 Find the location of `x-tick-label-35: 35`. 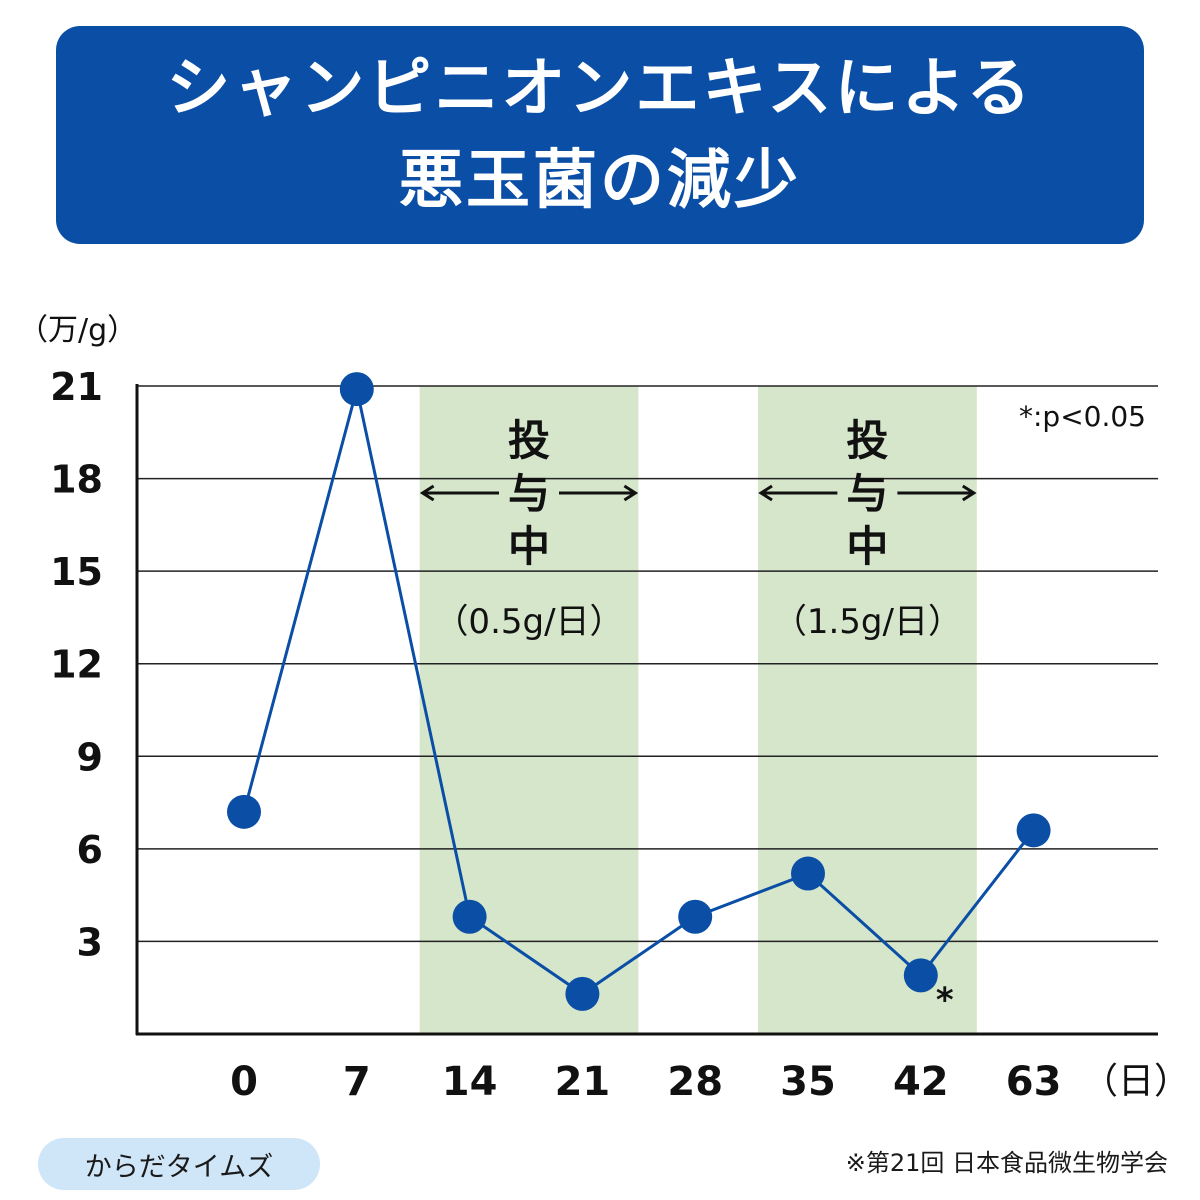

x-tick-label-35: 35 is located at coordinates (808, 1082).